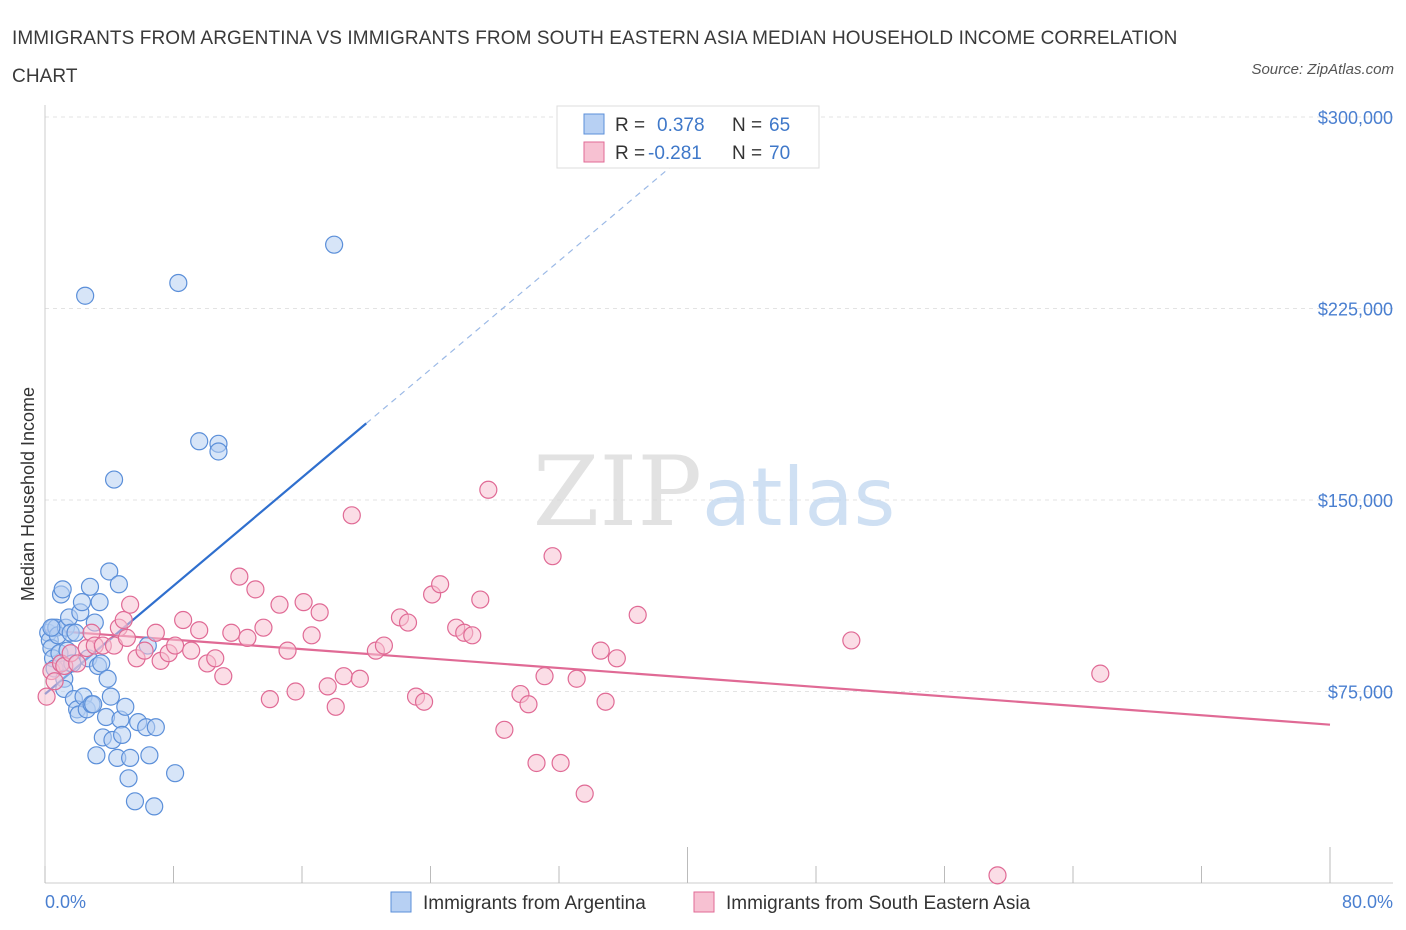 The width and height of the screenshot is (1406, 930). Describe the element at coordinates (779, 125) in the screenshot. I see `legend-n-value-1: 65` at that location.